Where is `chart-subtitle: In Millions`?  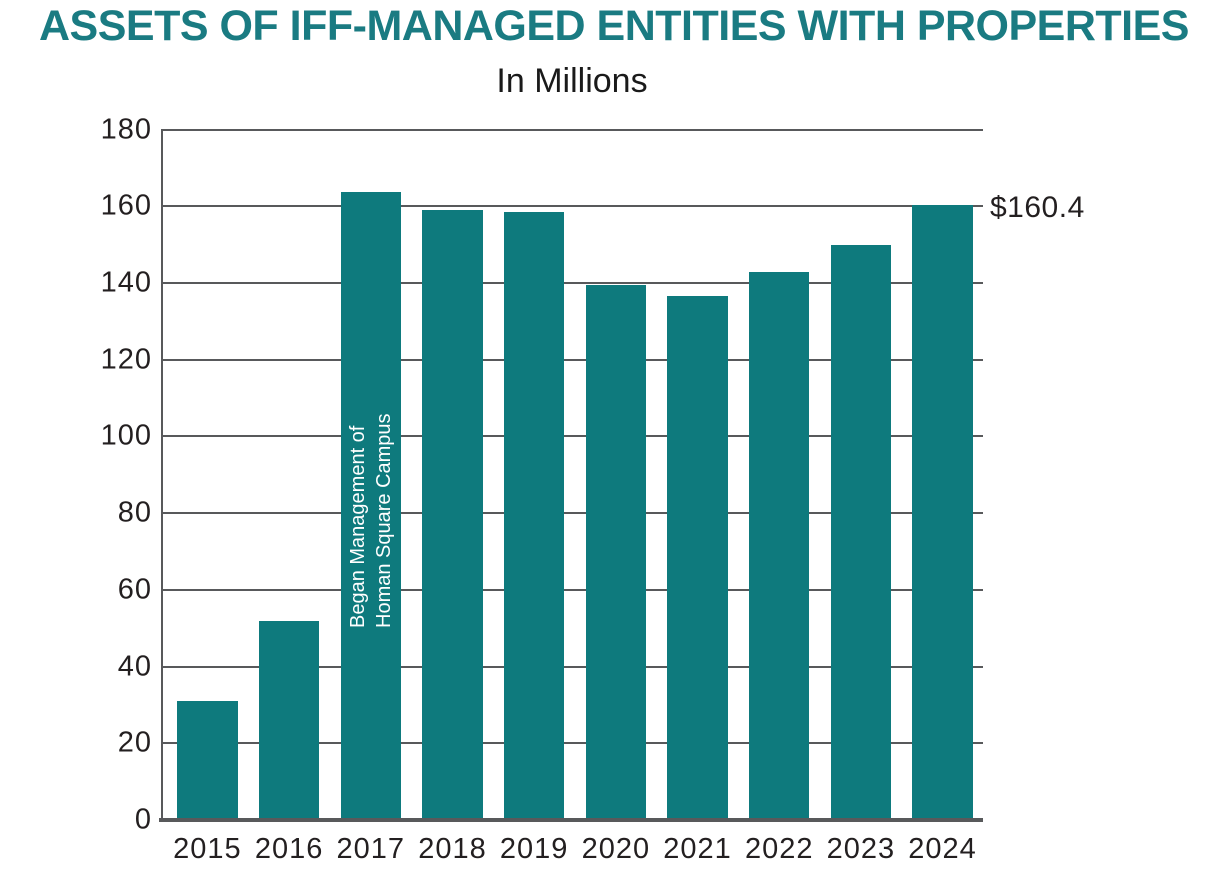 chart-subtitle: In Millions is located at coordinates (572, 81).